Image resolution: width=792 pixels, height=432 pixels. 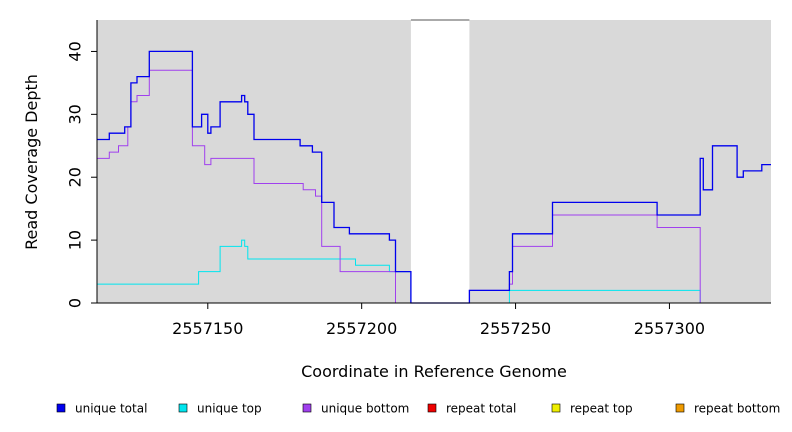 I want to click on y-tick-label-0: 0, so click(x=75, y=303).